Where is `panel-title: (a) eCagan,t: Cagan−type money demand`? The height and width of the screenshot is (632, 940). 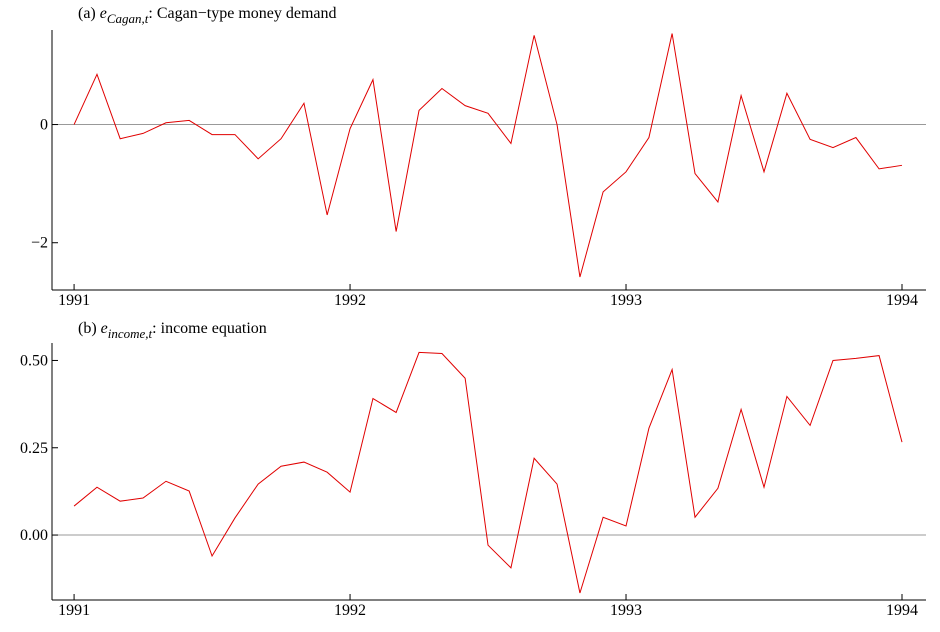
panel-title: (a) eCagan,t: Cagan−type money demand is located at coordinates (207, 15).